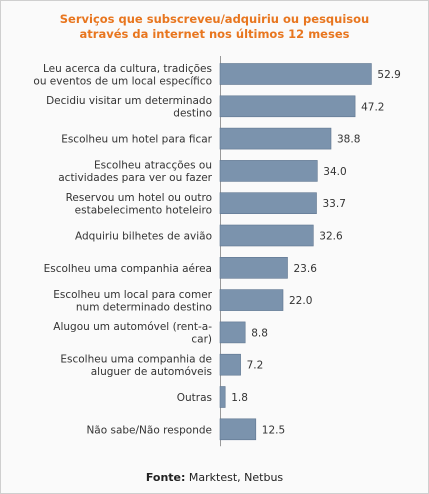 This screenshot has width=429, height=494. Describe the element at coordinates (259, 333) in the screenshot. I see `data-label: 8.8` at that location.